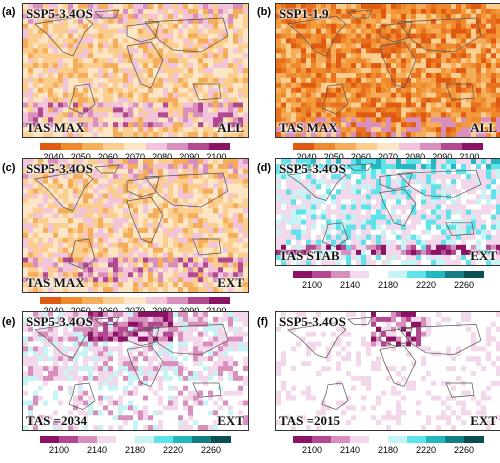 The width and height of the screenshot is (500, 463). I want to click on panel-letter: (e), so click(9, 322).